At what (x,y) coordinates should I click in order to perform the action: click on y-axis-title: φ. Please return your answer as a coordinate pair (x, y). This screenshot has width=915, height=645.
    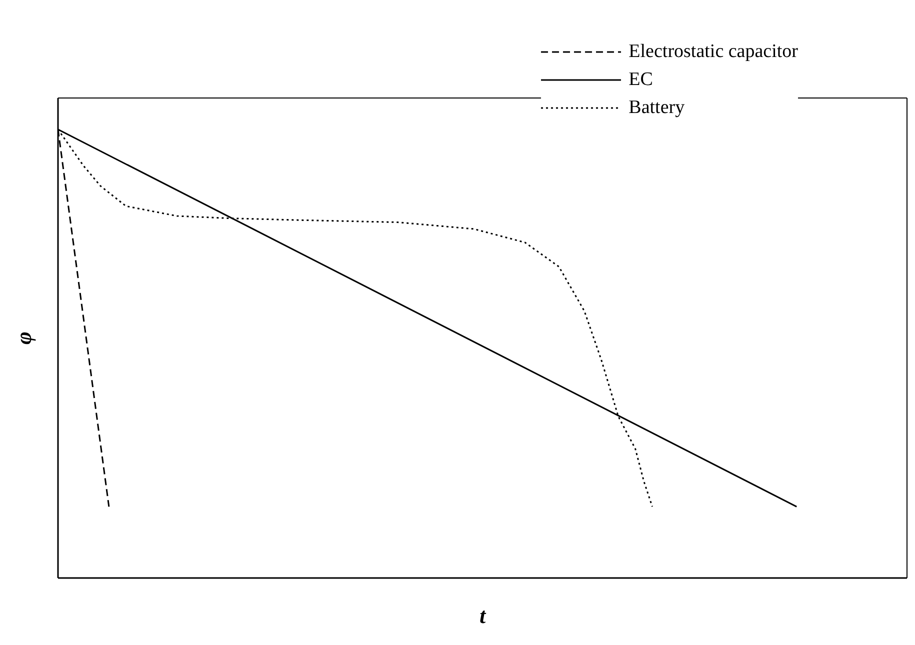
    Looking at the image, I should click on (23, 337).